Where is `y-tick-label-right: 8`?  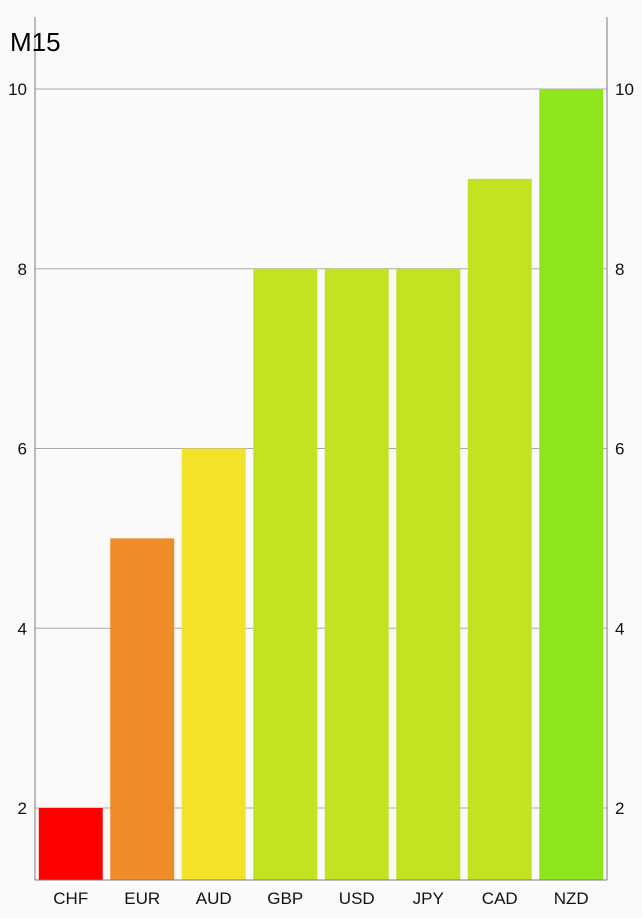 y-tick-label-right: 8 is located at coordinates (619, 269).